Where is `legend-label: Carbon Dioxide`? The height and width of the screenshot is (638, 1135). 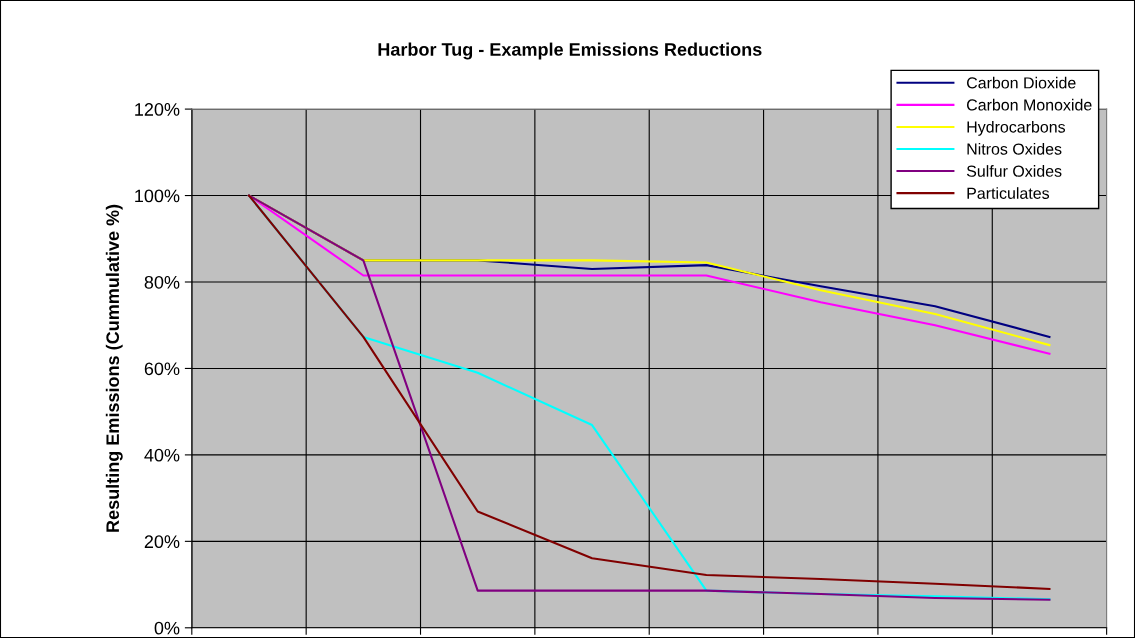 legend-label: Carbon Dioxide is located at coordinates (1021, 82).